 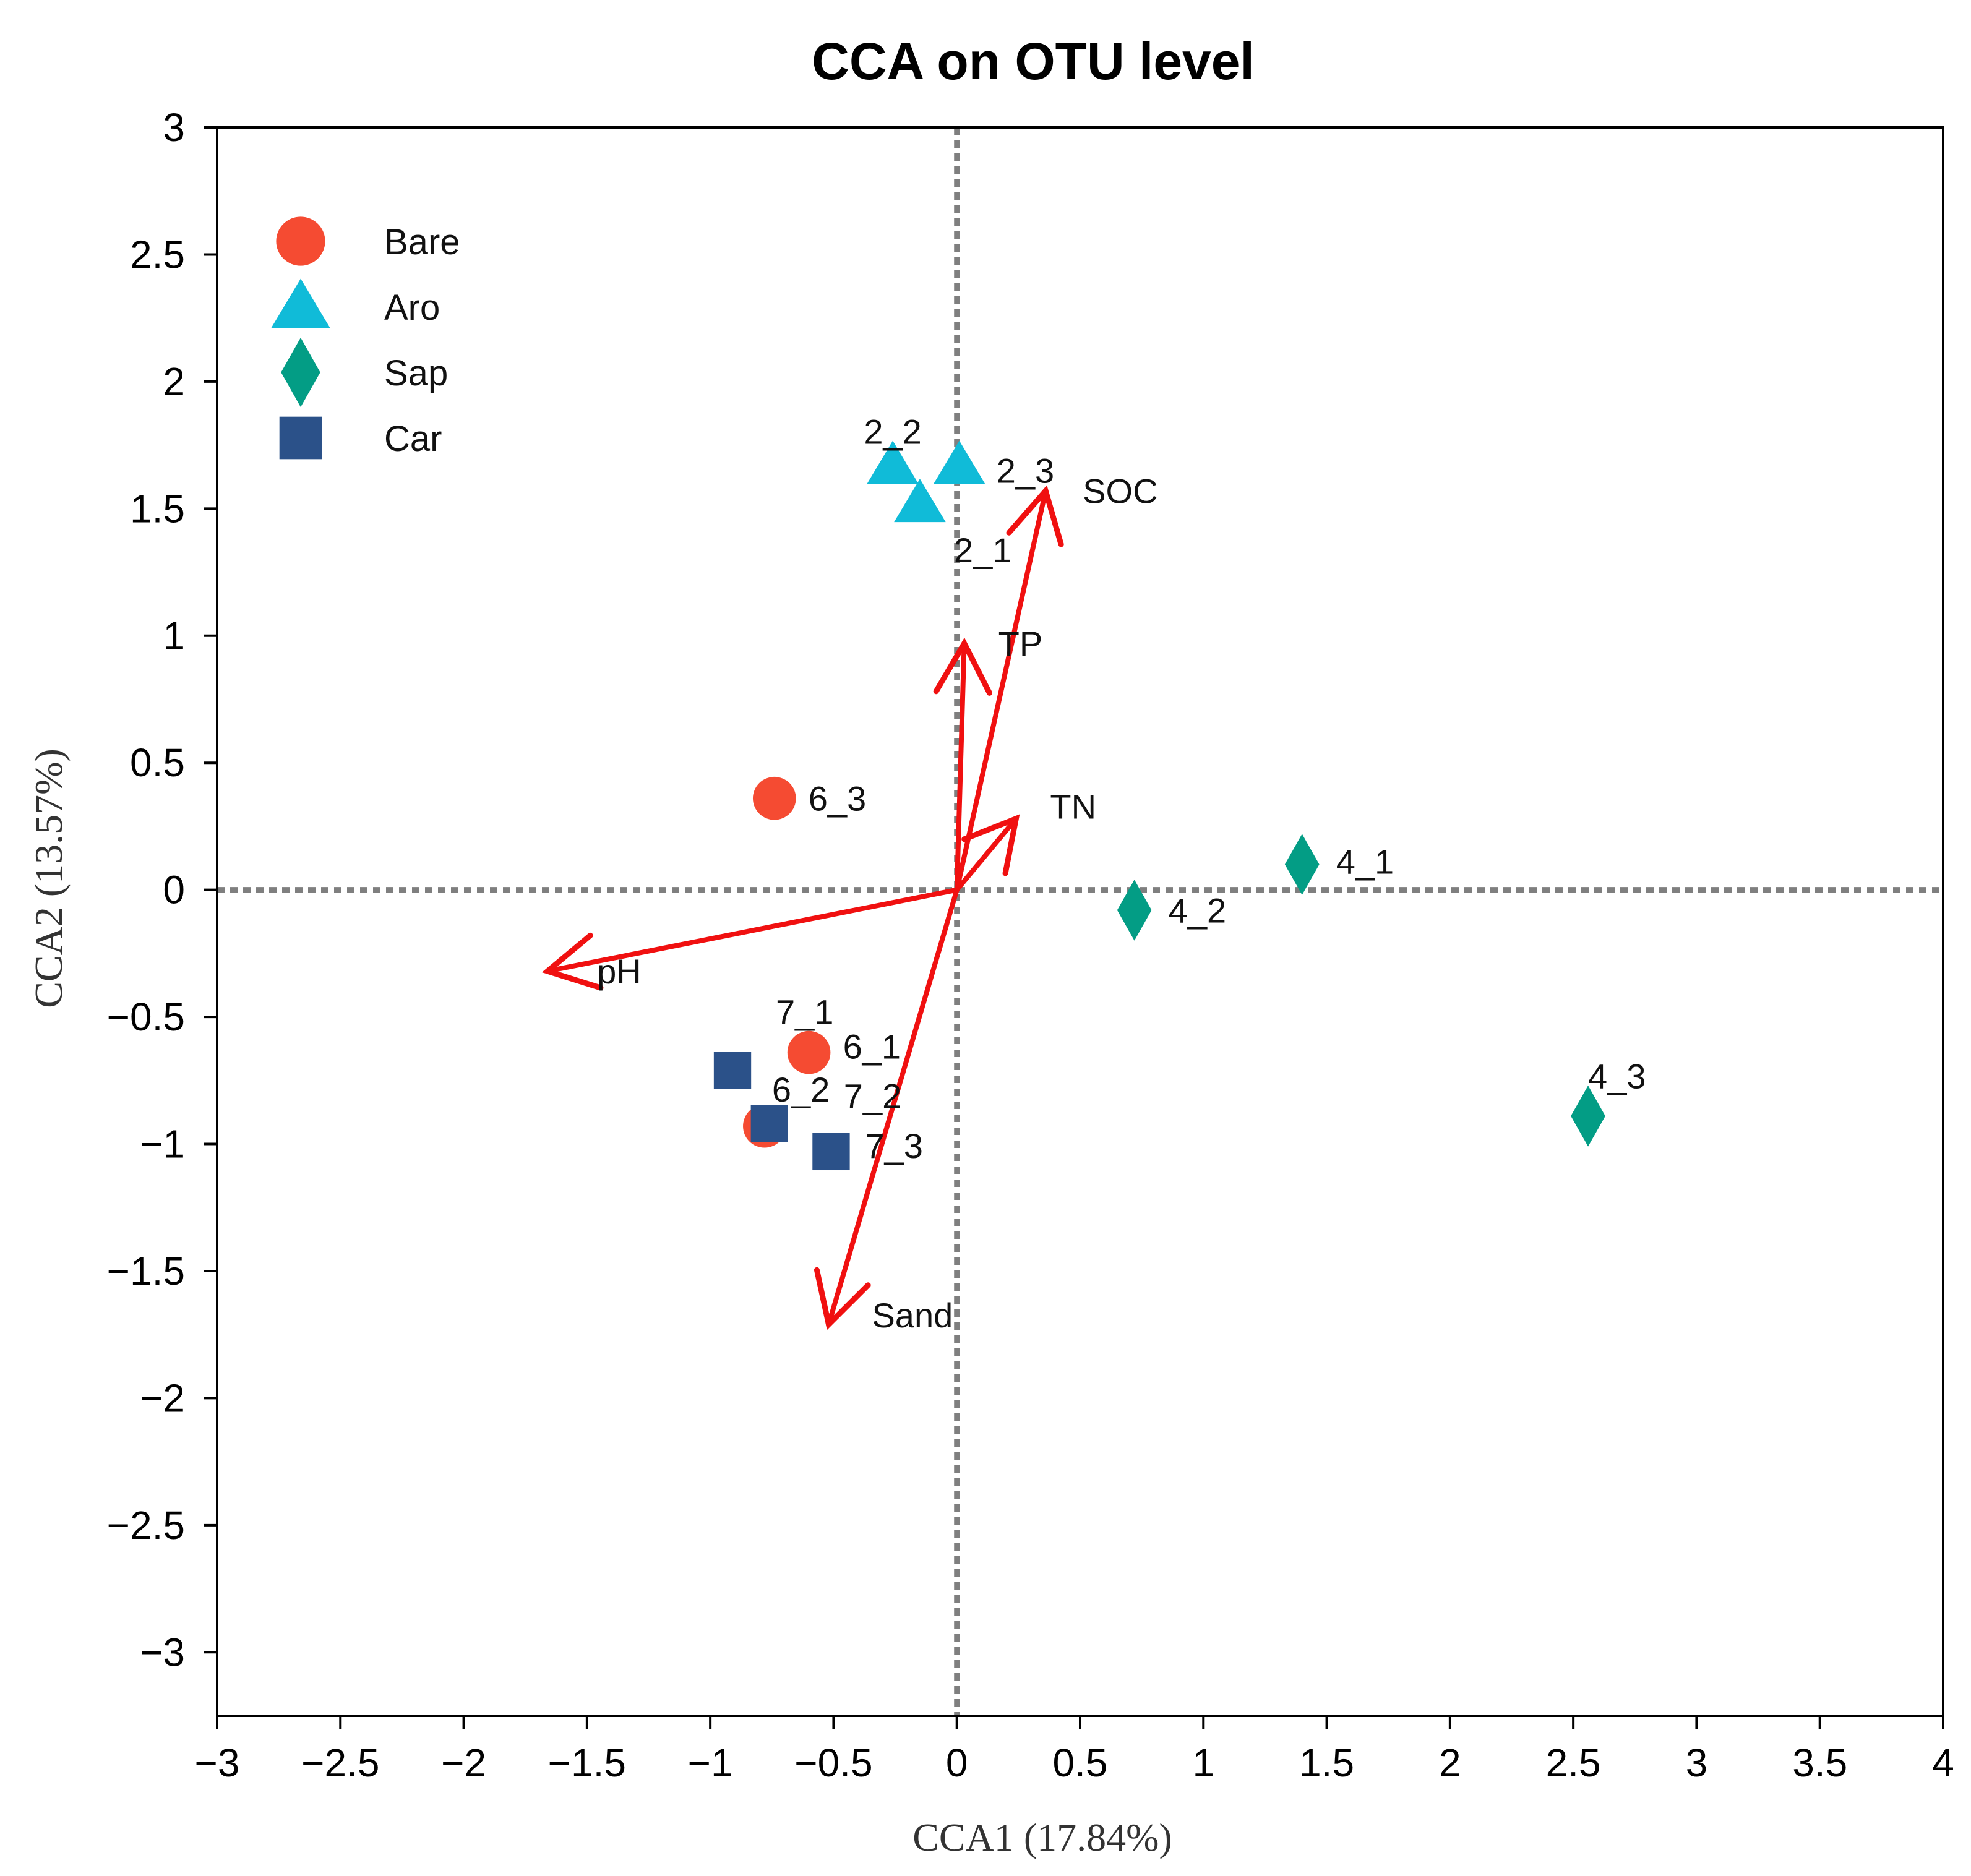 I want to click on x-tick-label: 3, so click(x=1697, y=1763).